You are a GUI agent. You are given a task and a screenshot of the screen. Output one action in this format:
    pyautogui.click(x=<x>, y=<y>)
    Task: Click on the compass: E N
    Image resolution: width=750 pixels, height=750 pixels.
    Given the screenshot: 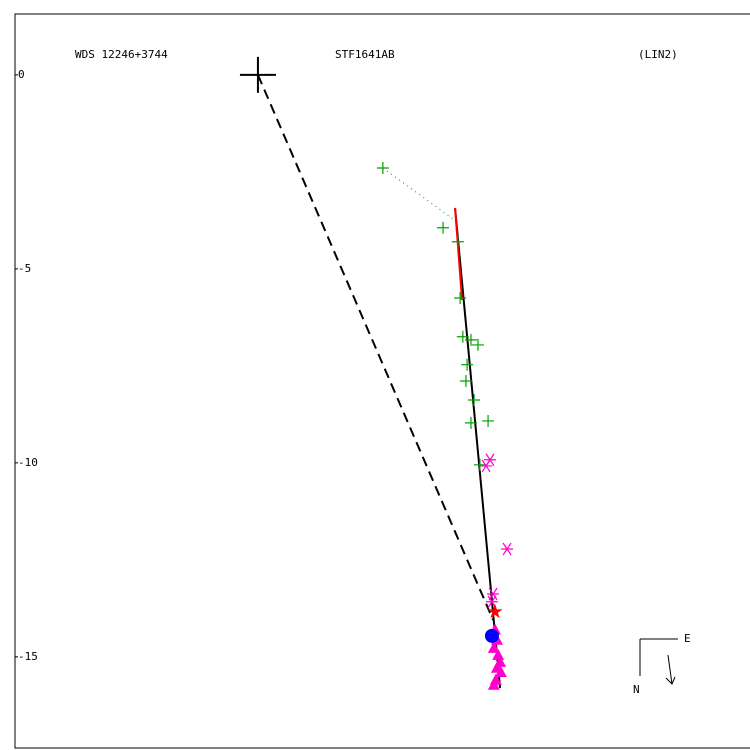 What is the action you would take?
    pyautogui.click(x=662, y=664)
    